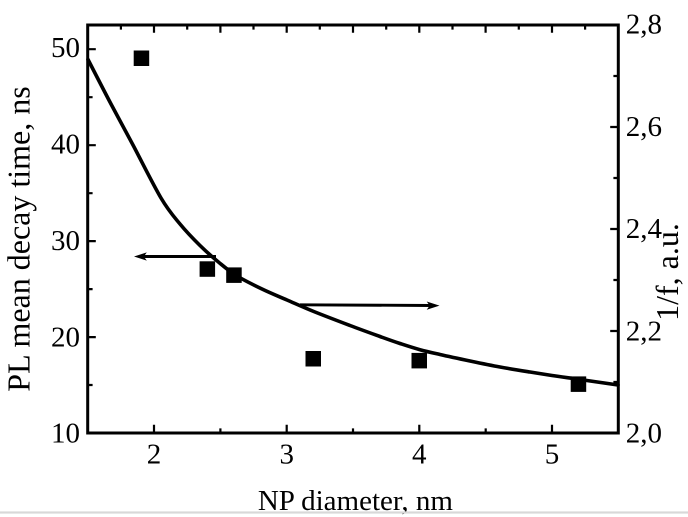 The width and height of the screenshot is (688, 517). I want to click on svg-text: 50, so click(65, 48).